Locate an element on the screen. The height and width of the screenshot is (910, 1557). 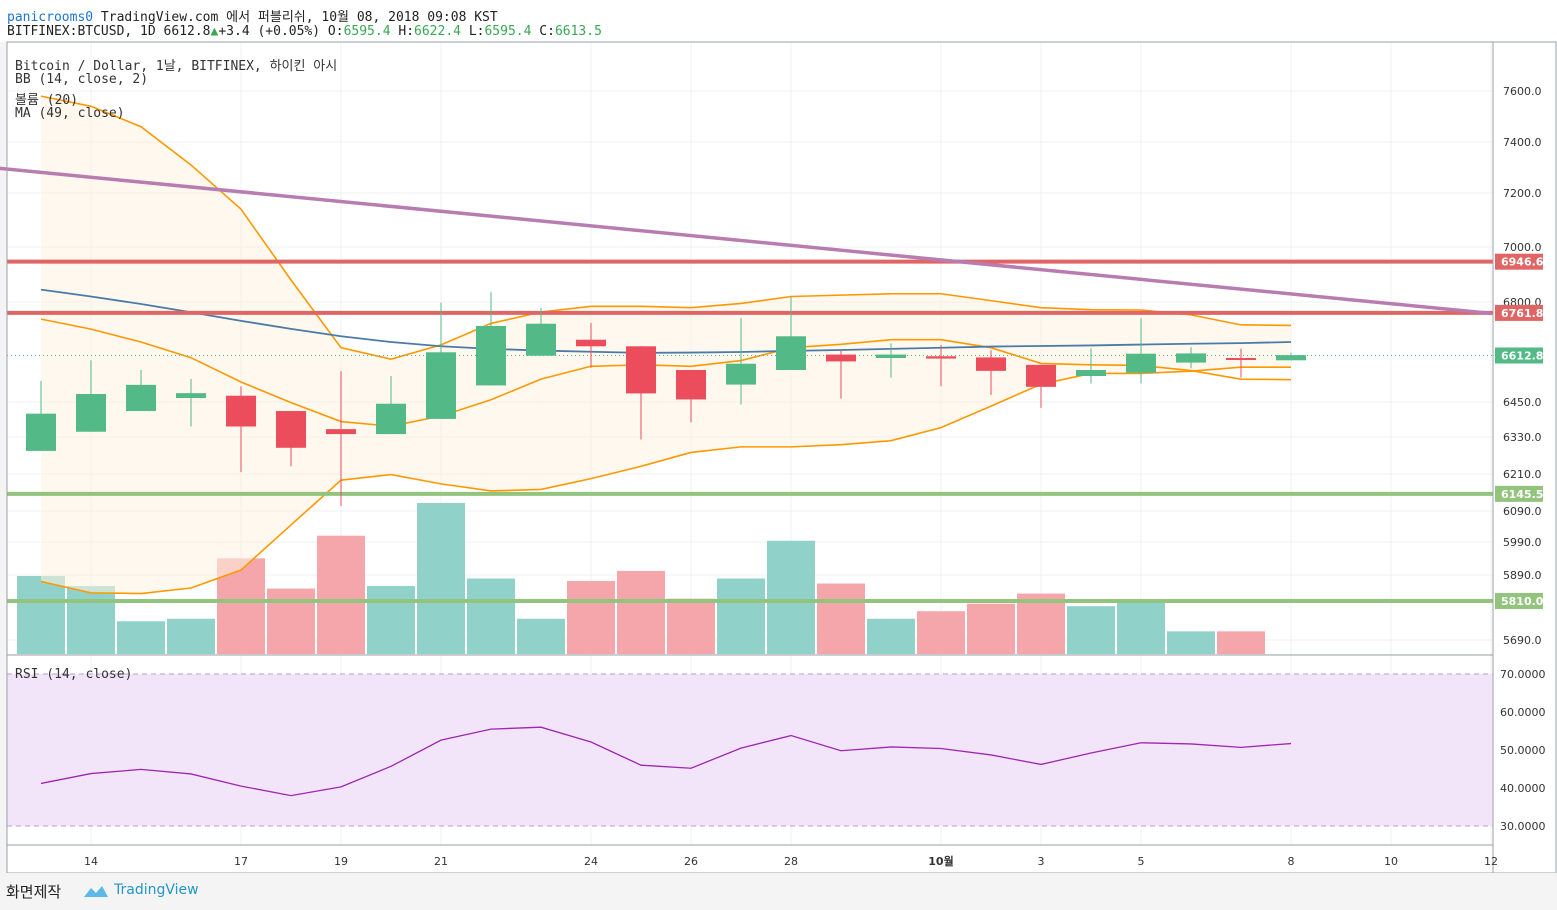
price-tick-label: 5690.0 is located at coordinates (1522, 640).